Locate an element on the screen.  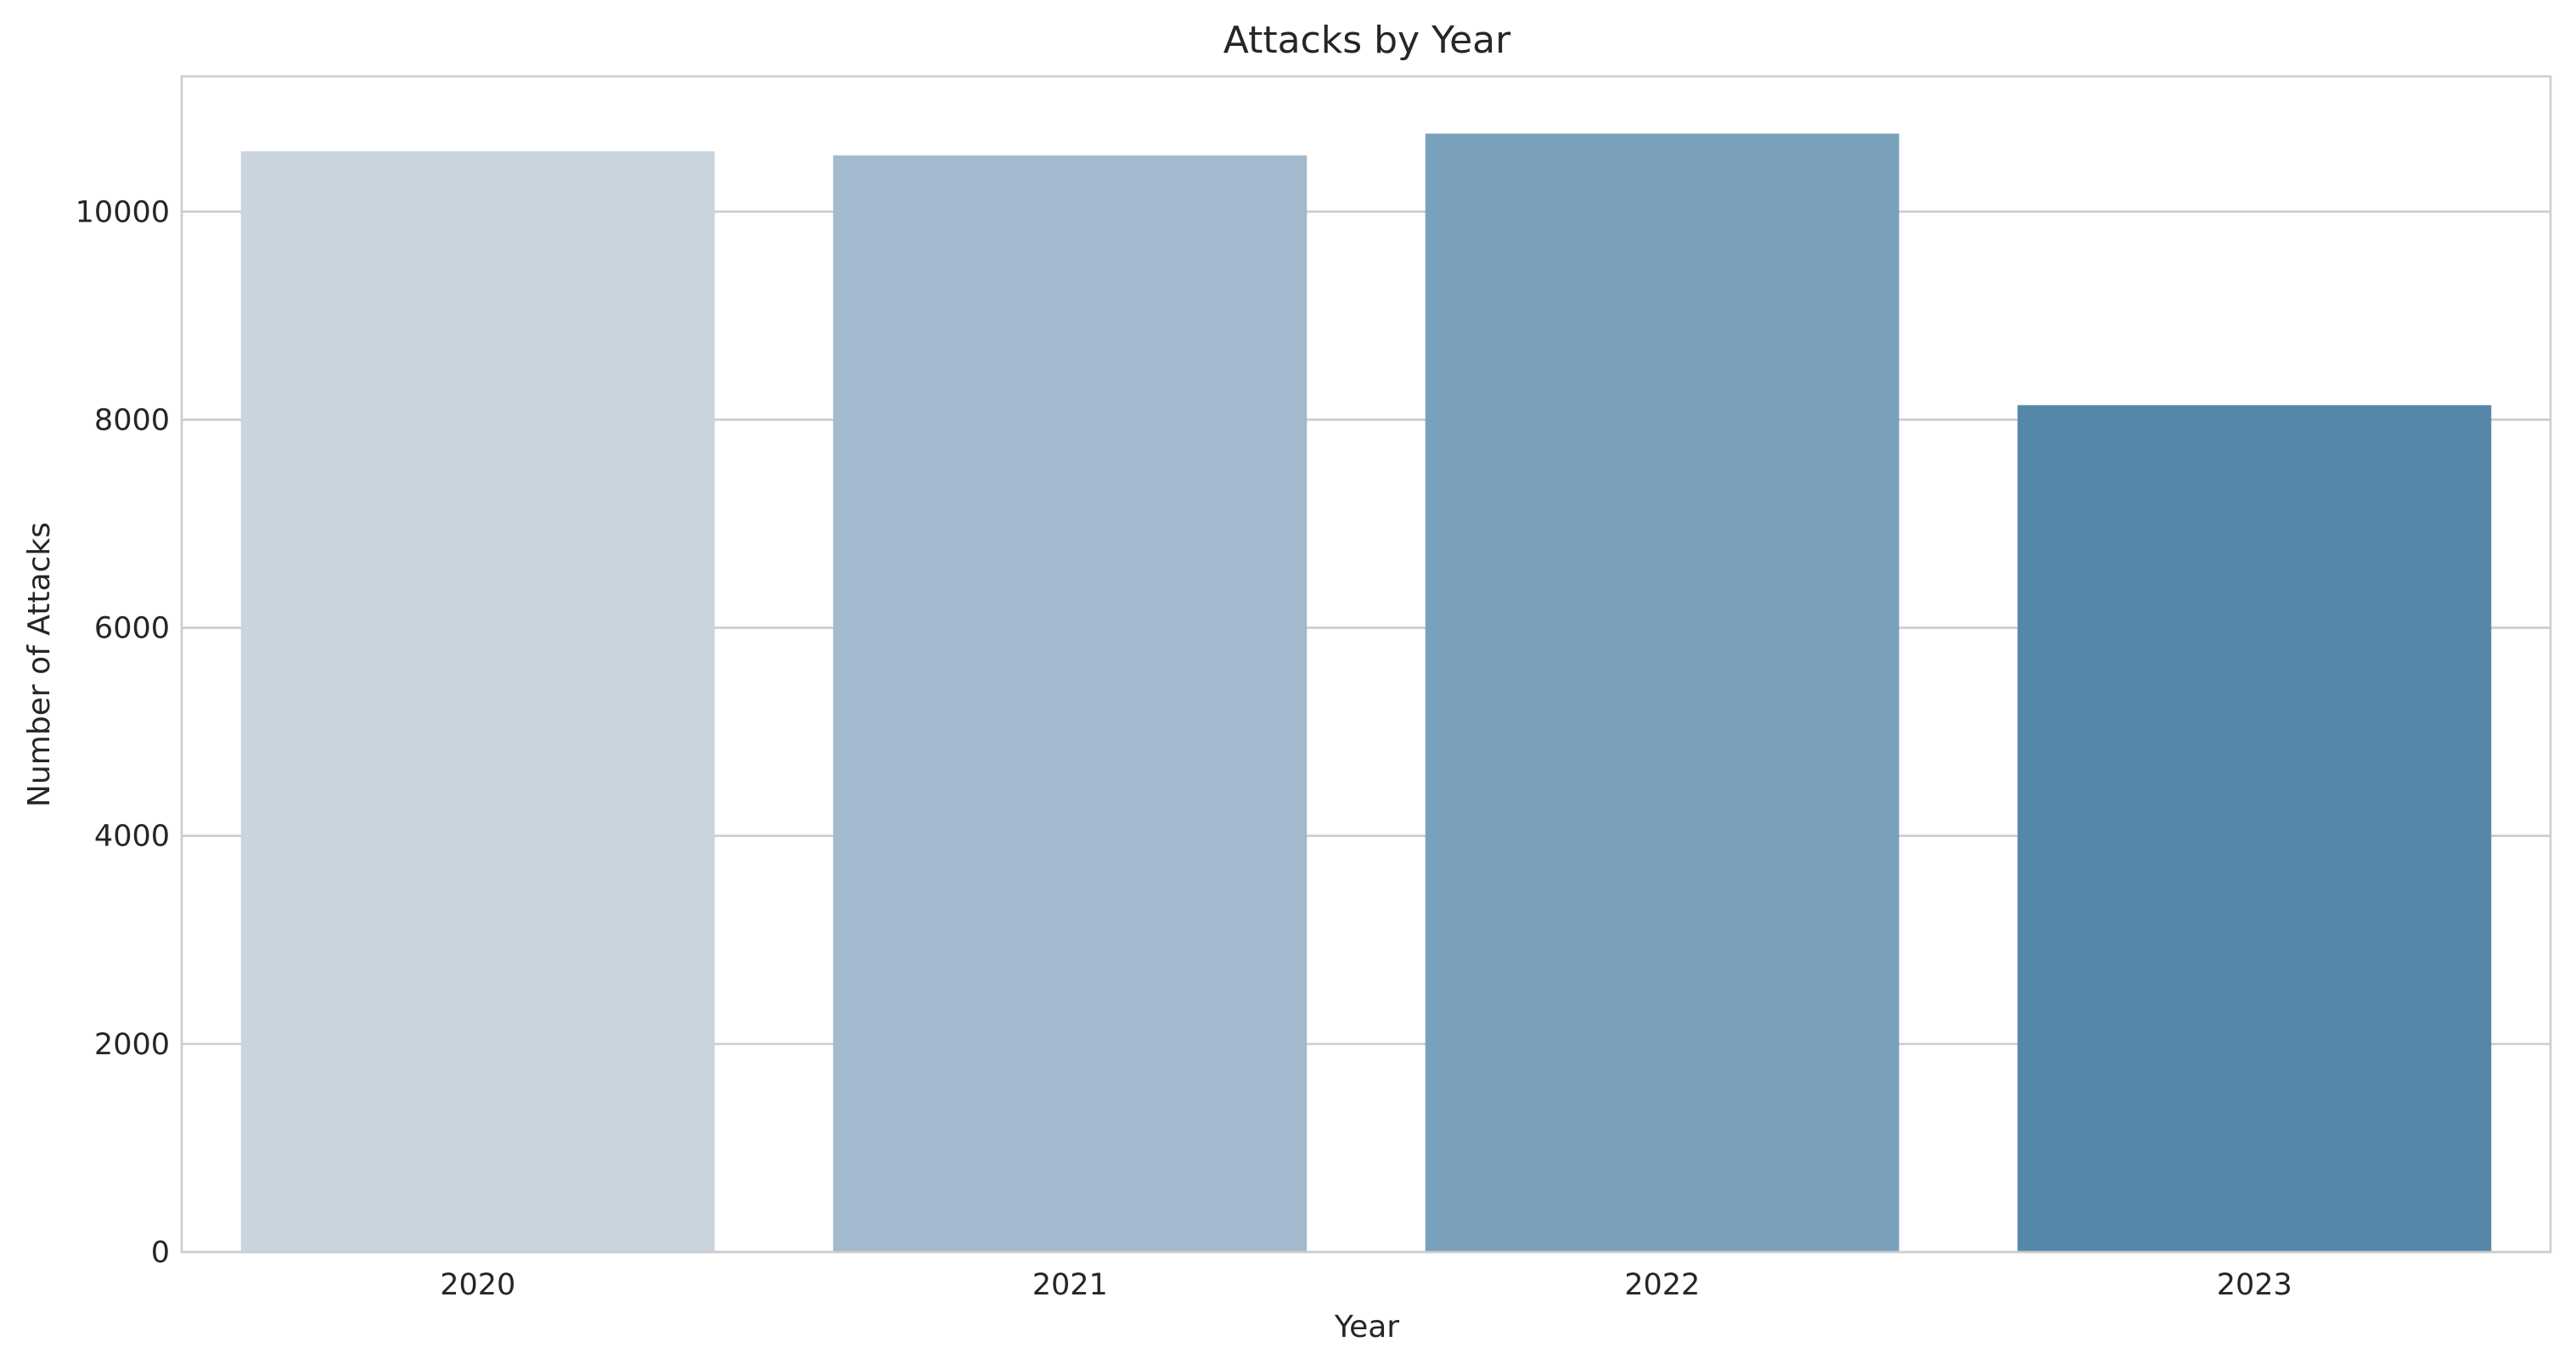
bar-2020 is located at coordinates (477, 701).